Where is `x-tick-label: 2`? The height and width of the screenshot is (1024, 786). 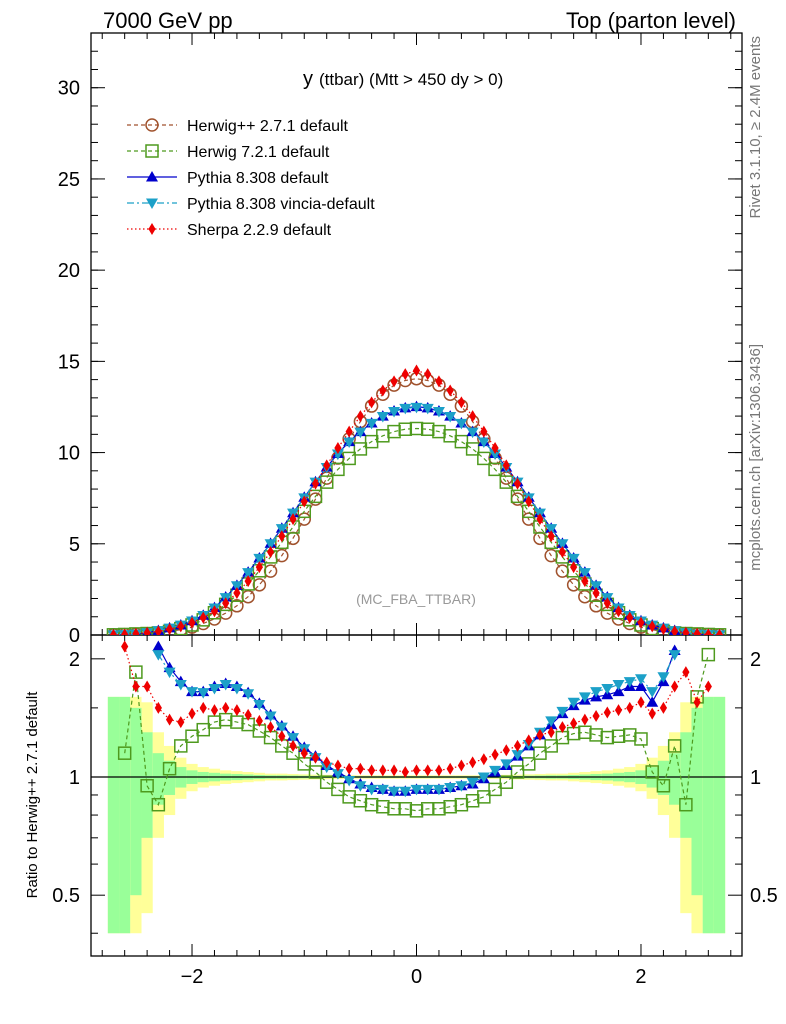
x-tick-label: 2 is located at coordinates (640, 977).